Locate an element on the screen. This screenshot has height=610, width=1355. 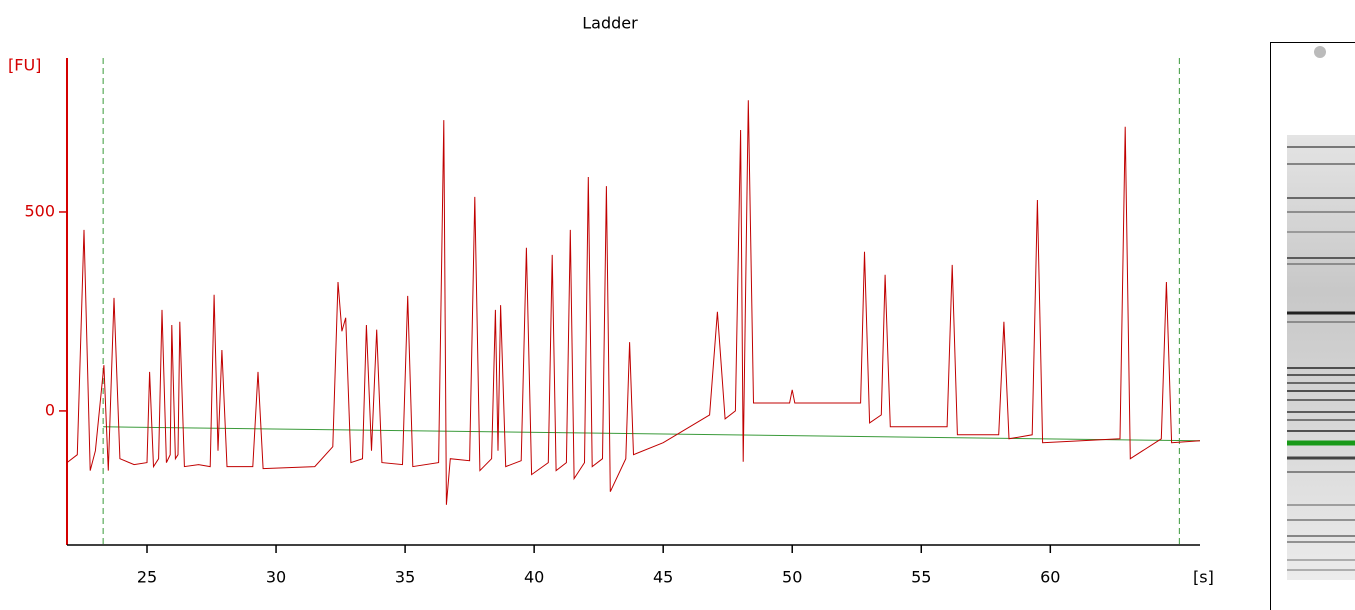
x-tick-label: 40 is located at coordinates (534, 577).